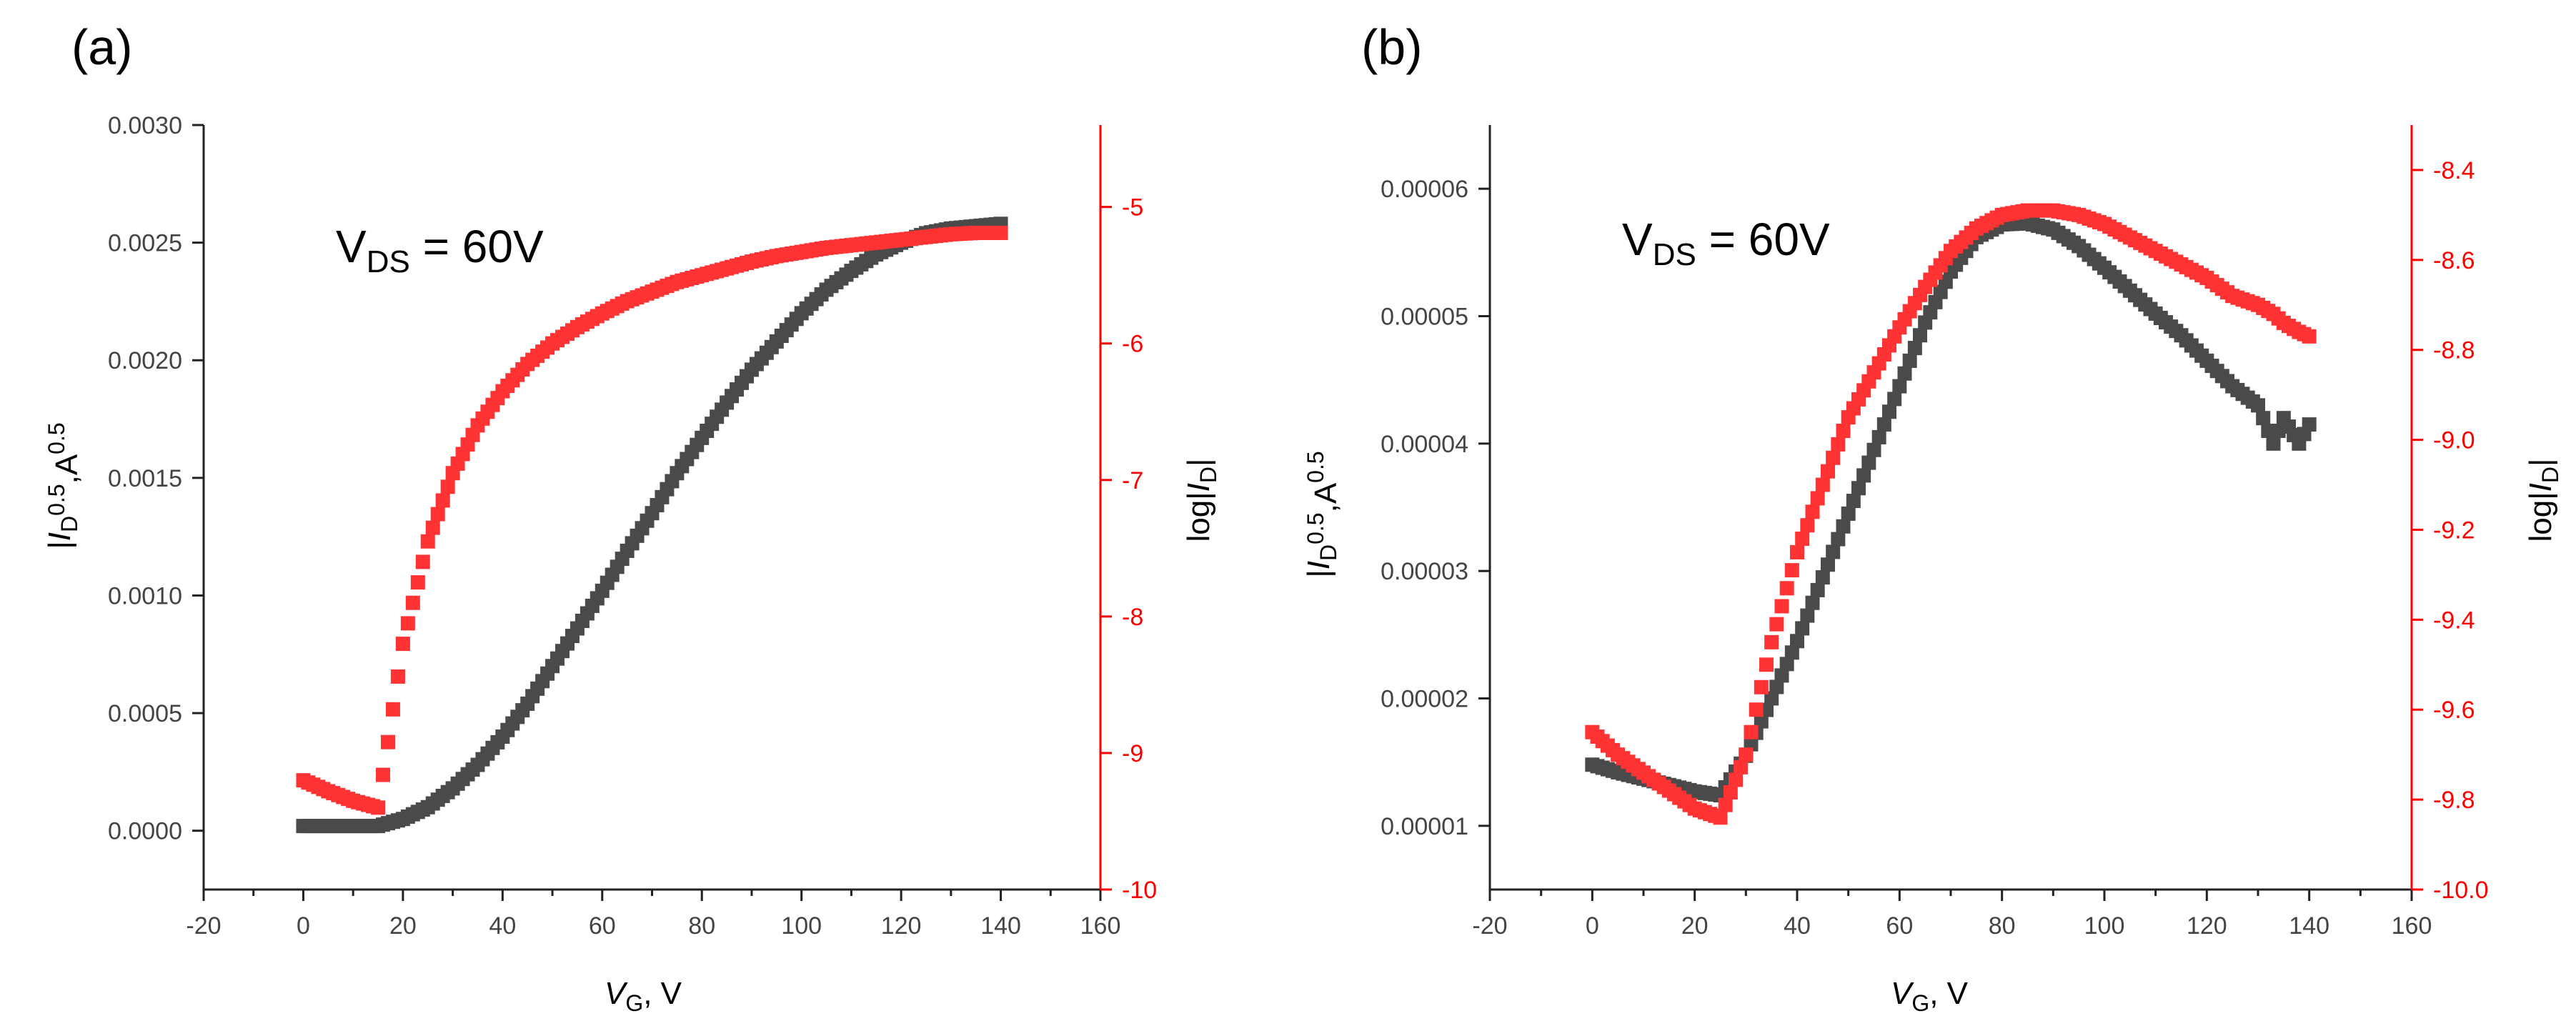 The width and height of the screenshot is (2576, 1031). What do you see at coordinates (801, 926) in the screenshot?
I see `x-tick-label: 100` at bounding box center [801, 926].